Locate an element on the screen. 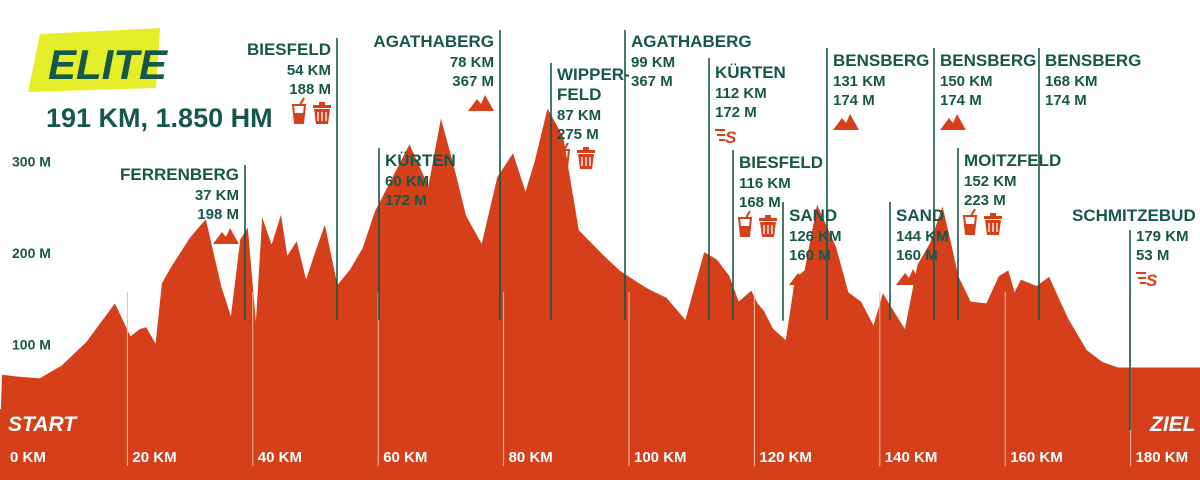 This screenshot has width=1200, height=480. x-tick-label: 140 KM is located at coordinates (911, 457).